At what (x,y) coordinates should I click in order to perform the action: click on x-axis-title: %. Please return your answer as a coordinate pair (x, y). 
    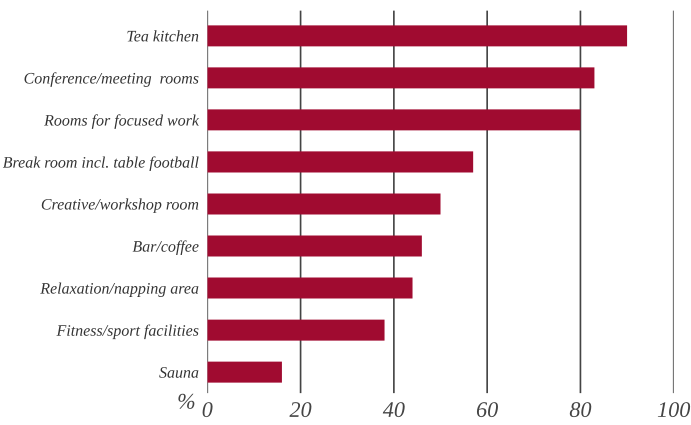
    Looking at the image, I should click on (186, 401).